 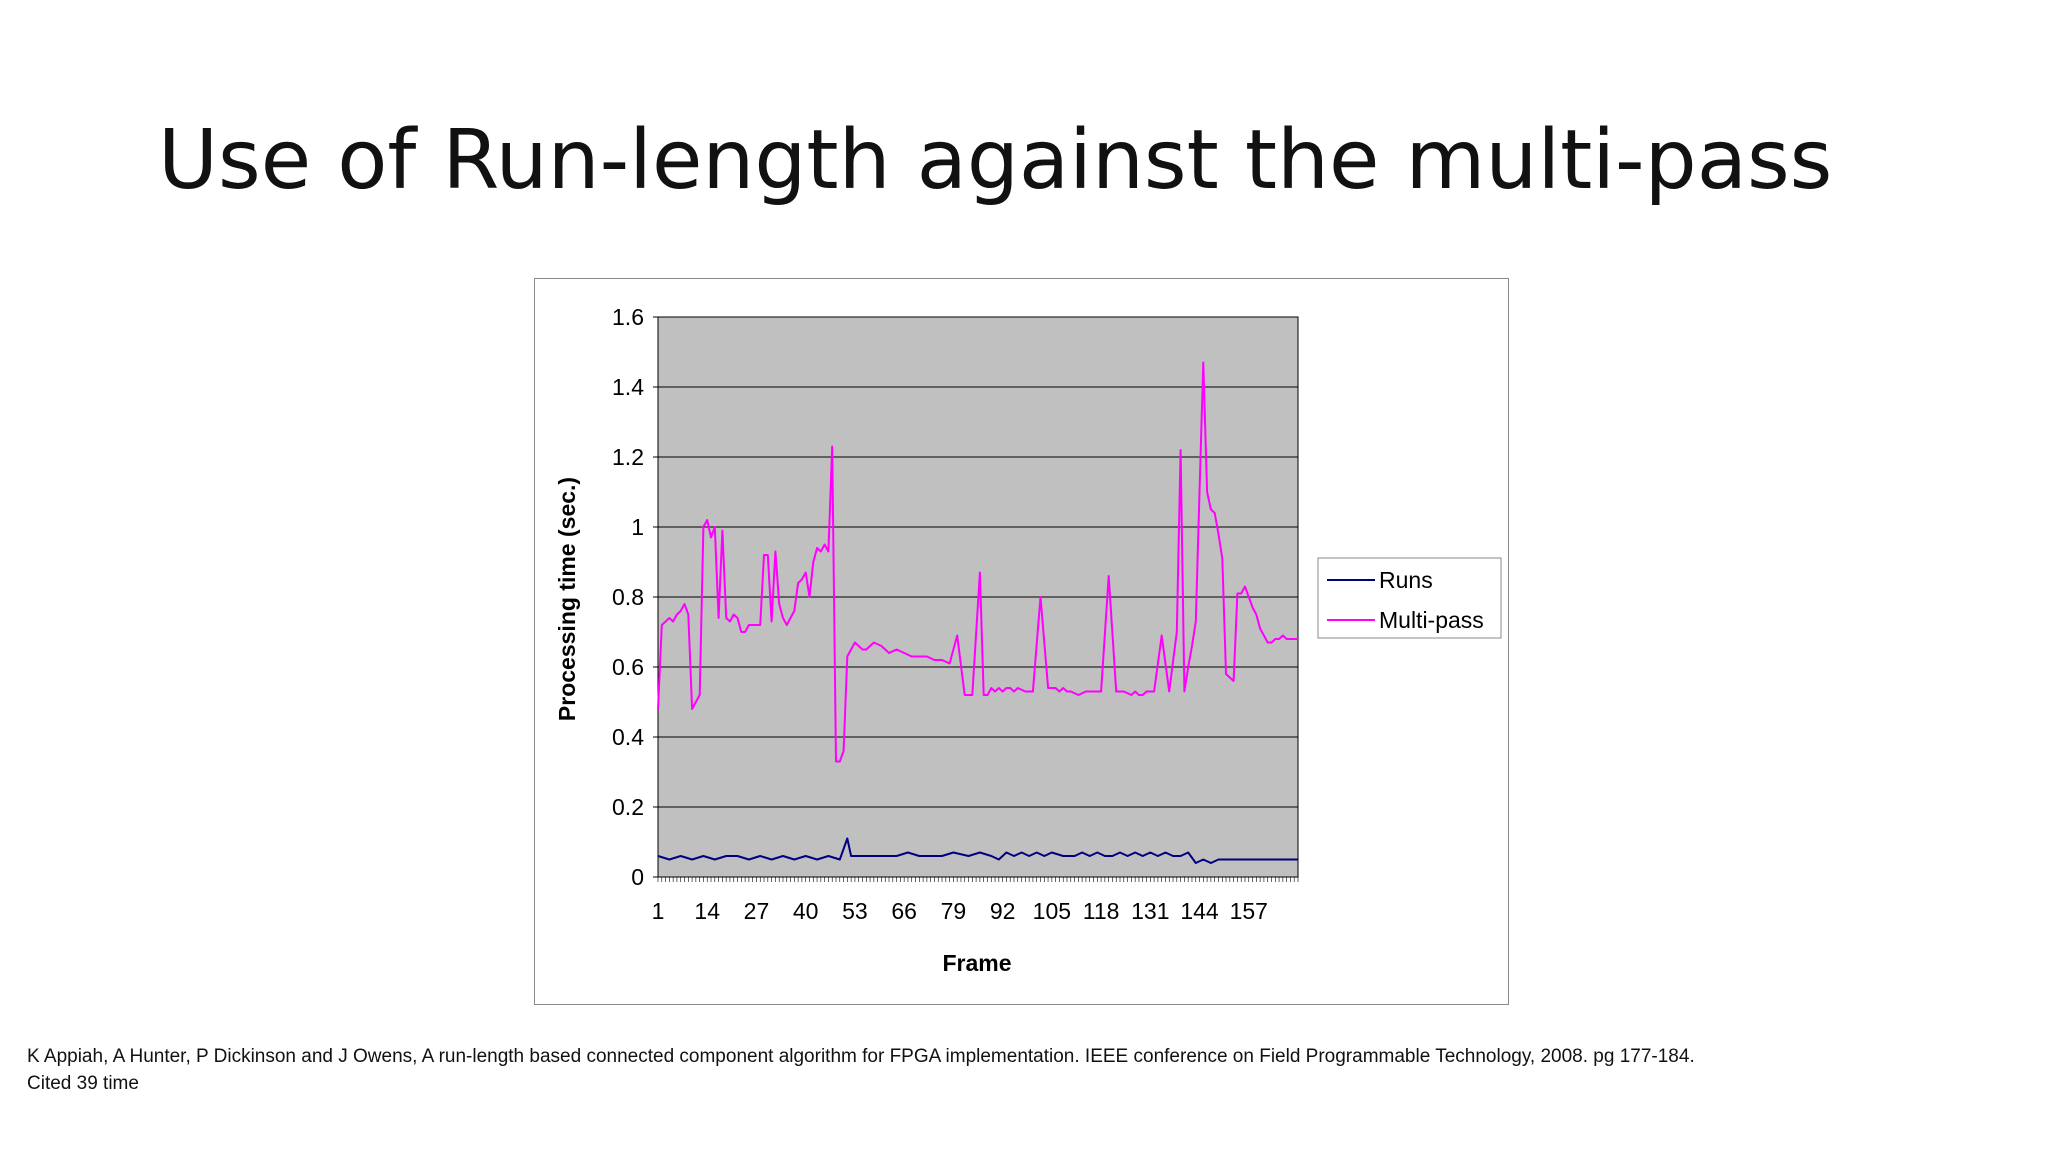 What do you see at coordinates (1003, 911) in the screenshot?
I see `x-tick-label: 92` at bounding box center [1003, 911].